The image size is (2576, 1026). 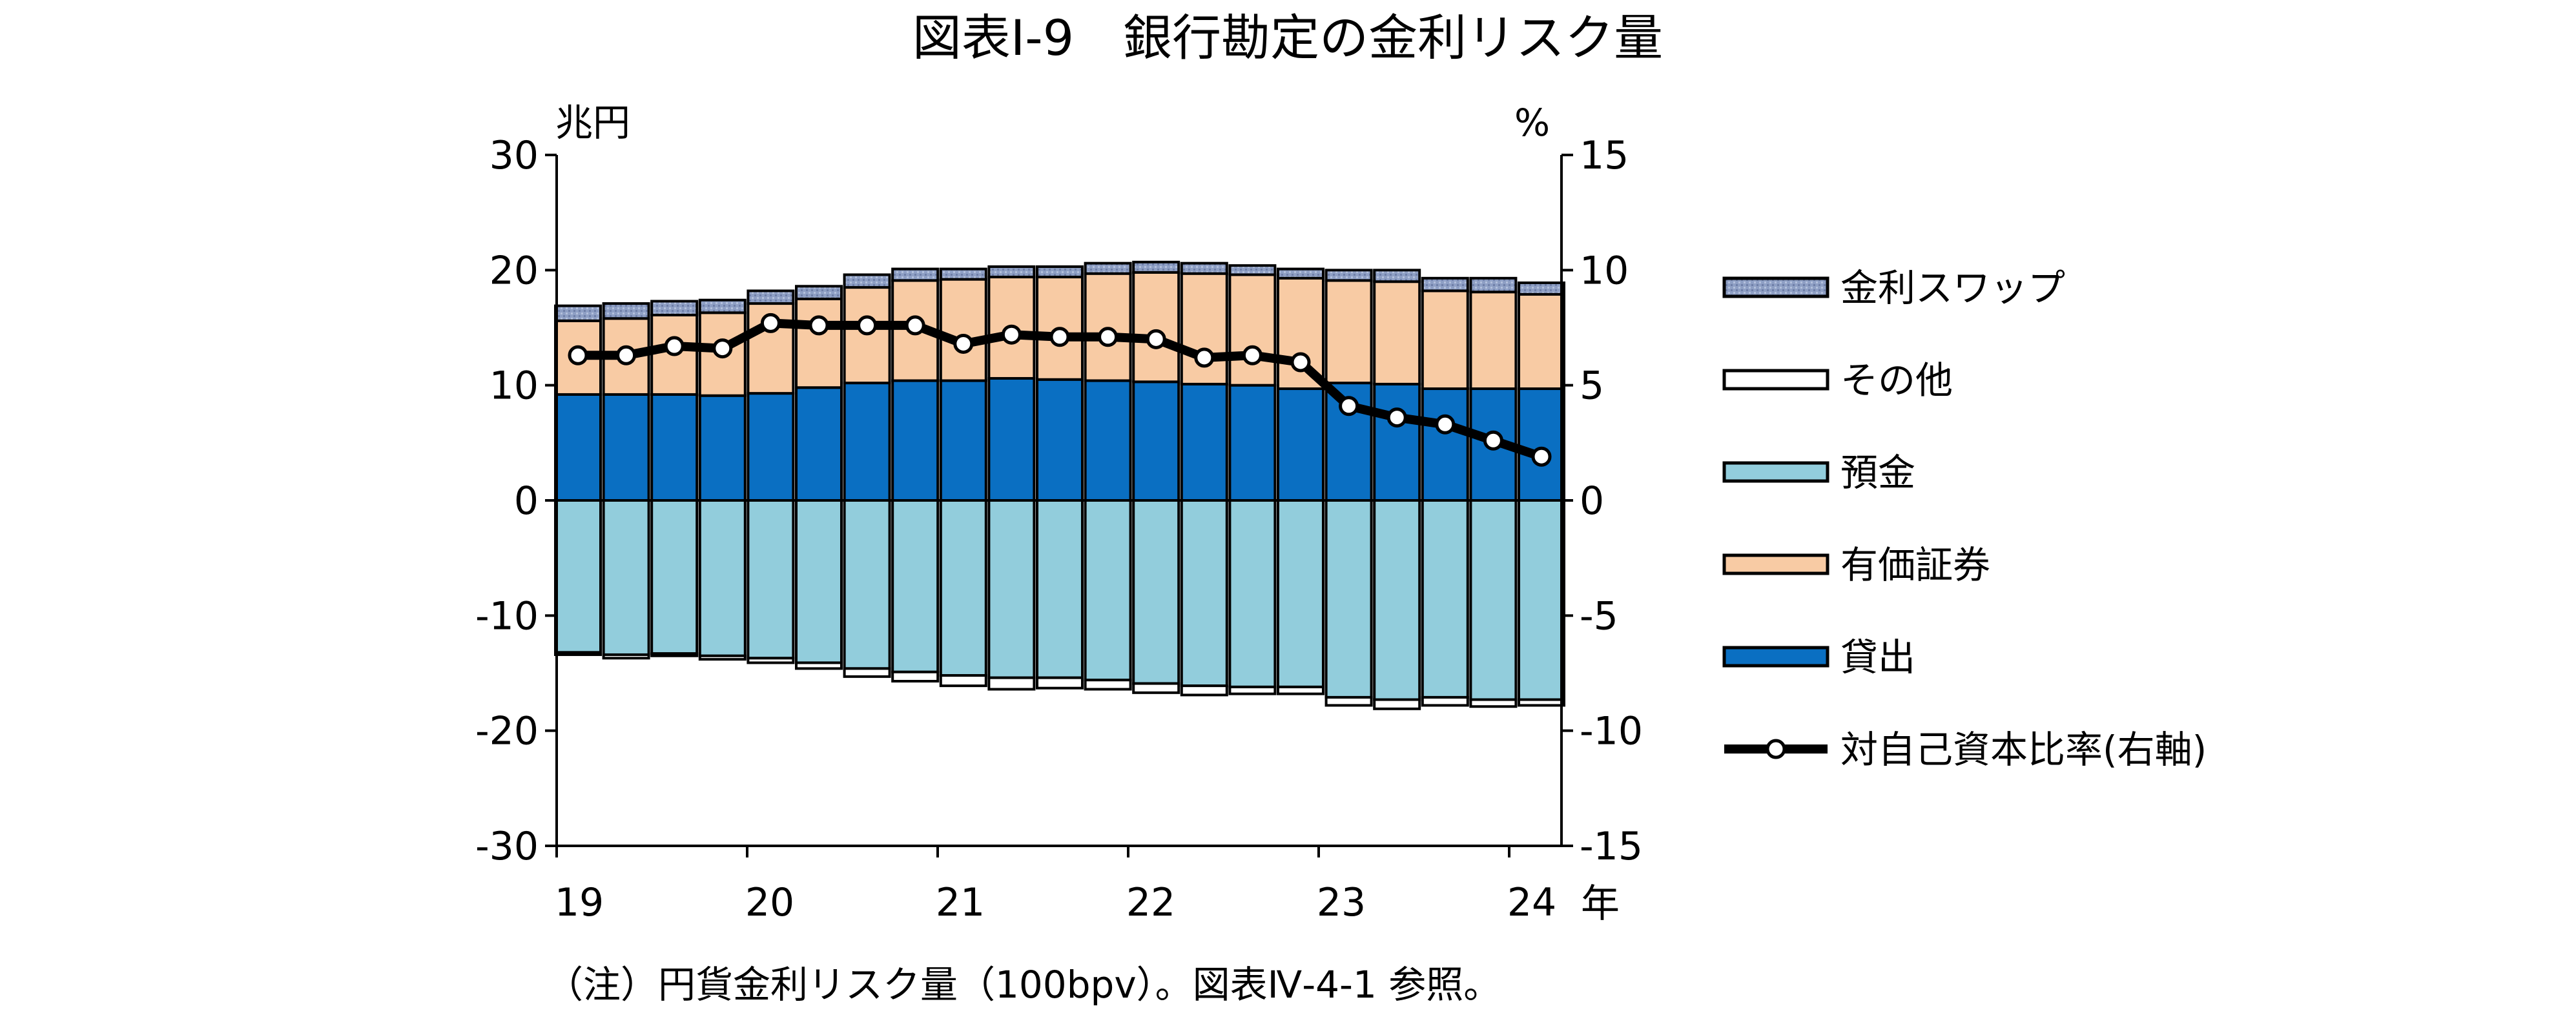 I want to click on left-tick-label: 10, so click(x=514, y=386).